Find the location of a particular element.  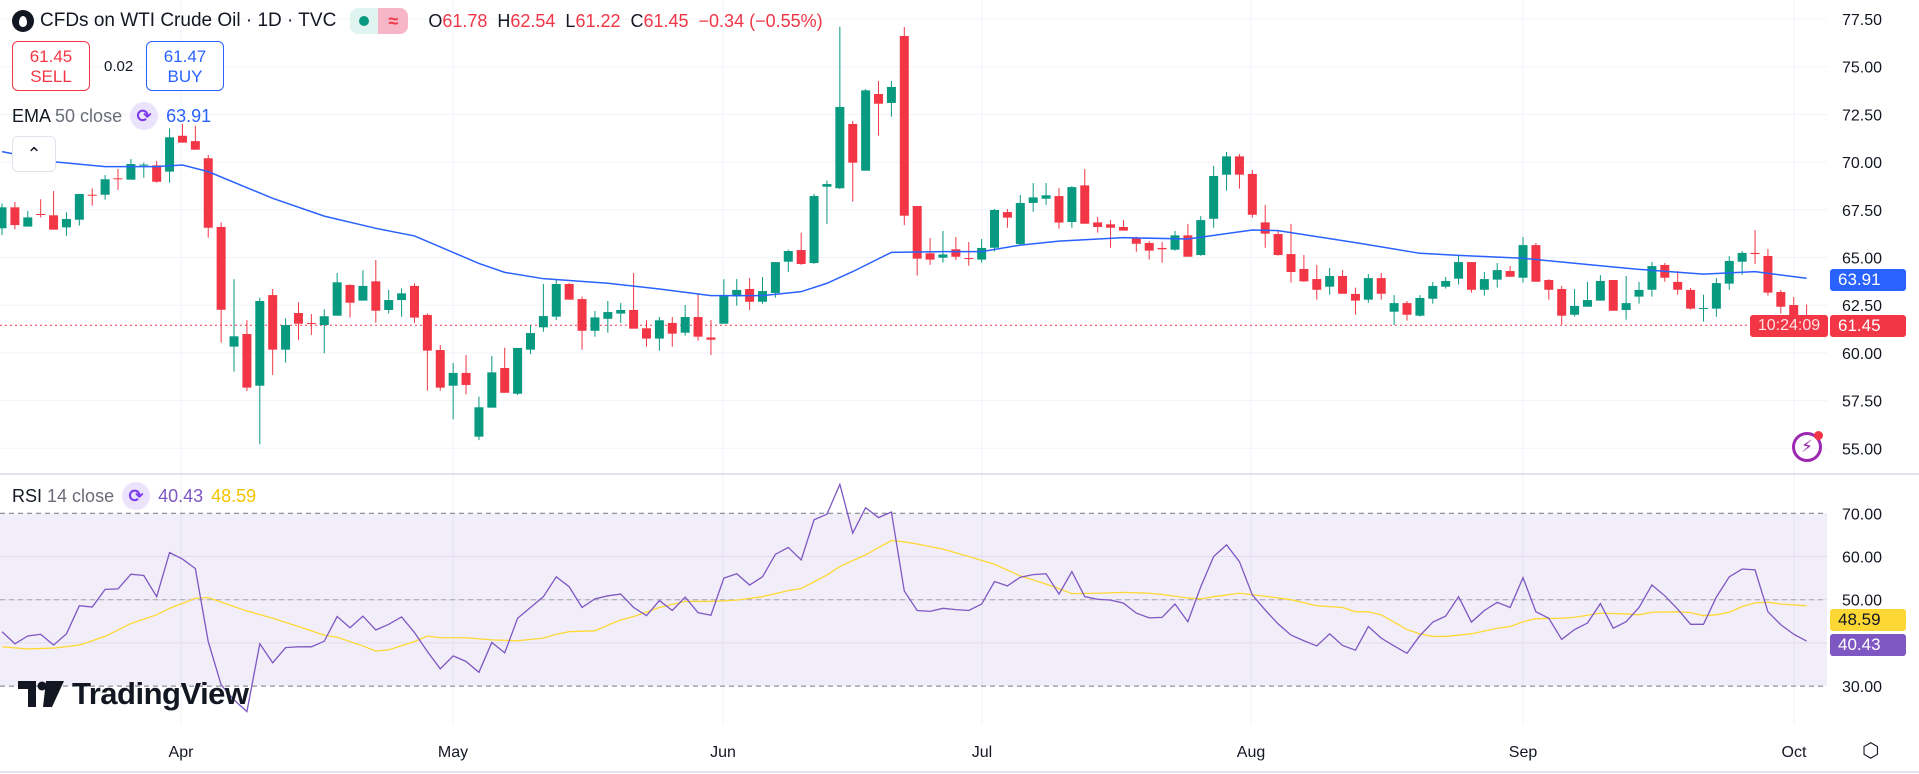

ema-params: 50 close is located at coordinates (89, 115).